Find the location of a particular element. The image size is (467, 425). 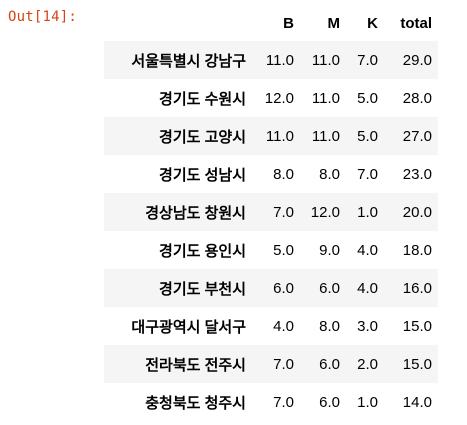

column-header-m: M is located at coordinates (334, 23).